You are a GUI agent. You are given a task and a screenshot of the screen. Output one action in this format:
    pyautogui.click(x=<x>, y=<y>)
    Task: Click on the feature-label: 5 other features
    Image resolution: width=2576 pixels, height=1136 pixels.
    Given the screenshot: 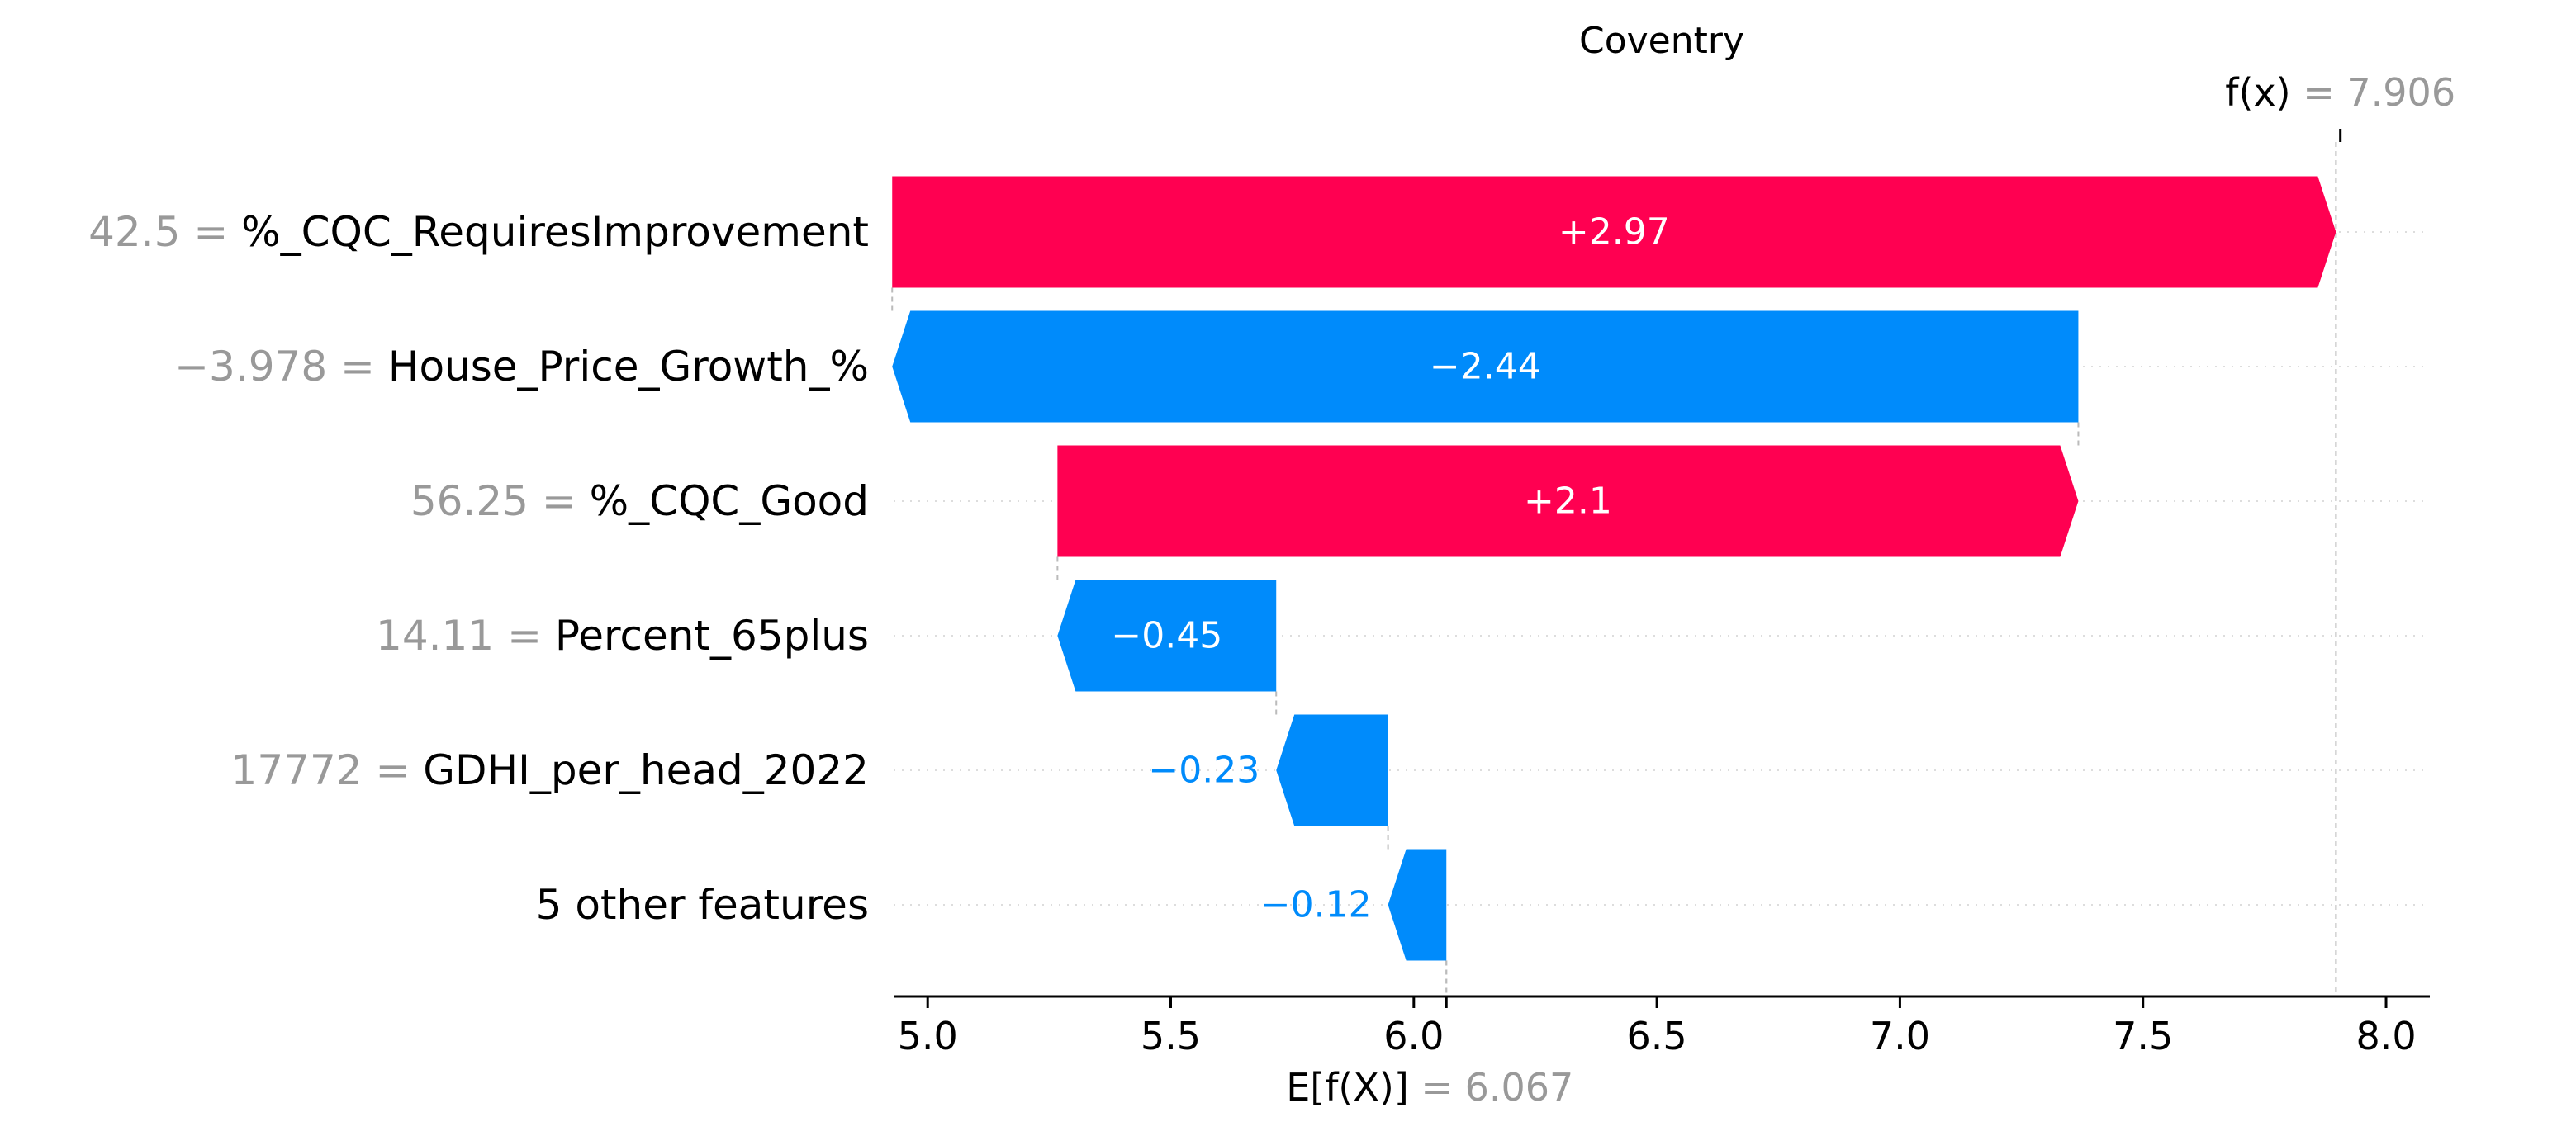 What is the action you would take?
    pyautogui.click(x=702, y=905)
    